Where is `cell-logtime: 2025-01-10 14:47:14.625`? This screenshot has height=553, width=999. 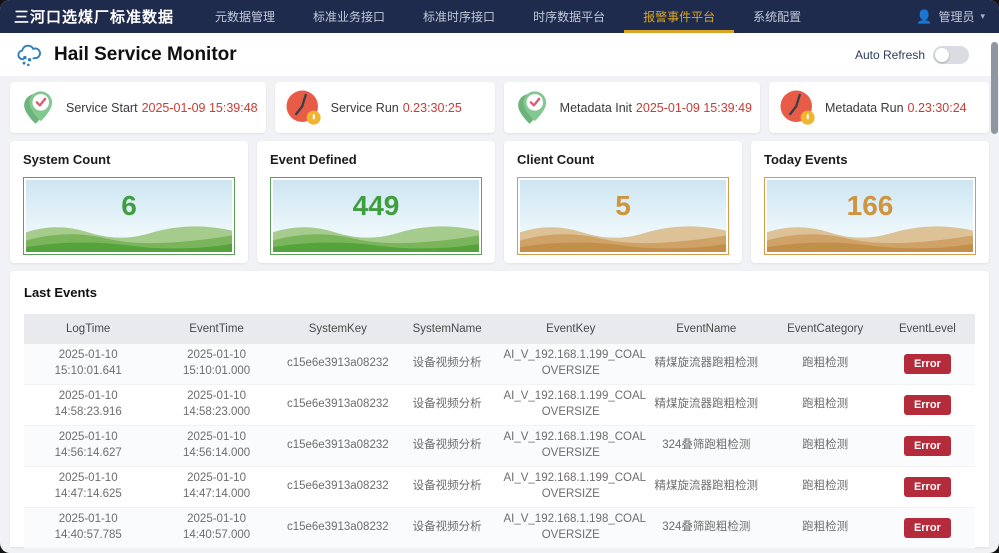
cell-logtime: 2025-01-10 14:47:14.625 is located at coordinates (88, 486).